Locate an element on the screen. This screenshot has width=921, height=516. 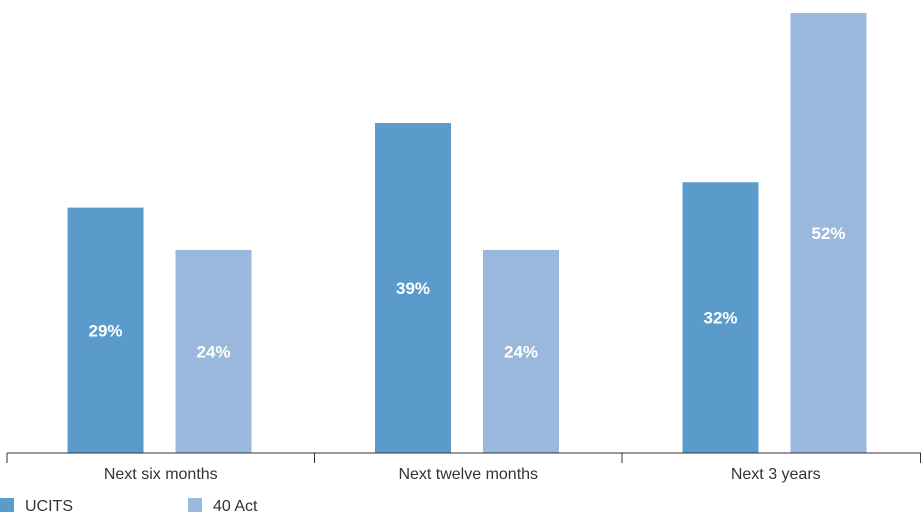
bar-value-label: 29% is located at coordinates (105, 330).